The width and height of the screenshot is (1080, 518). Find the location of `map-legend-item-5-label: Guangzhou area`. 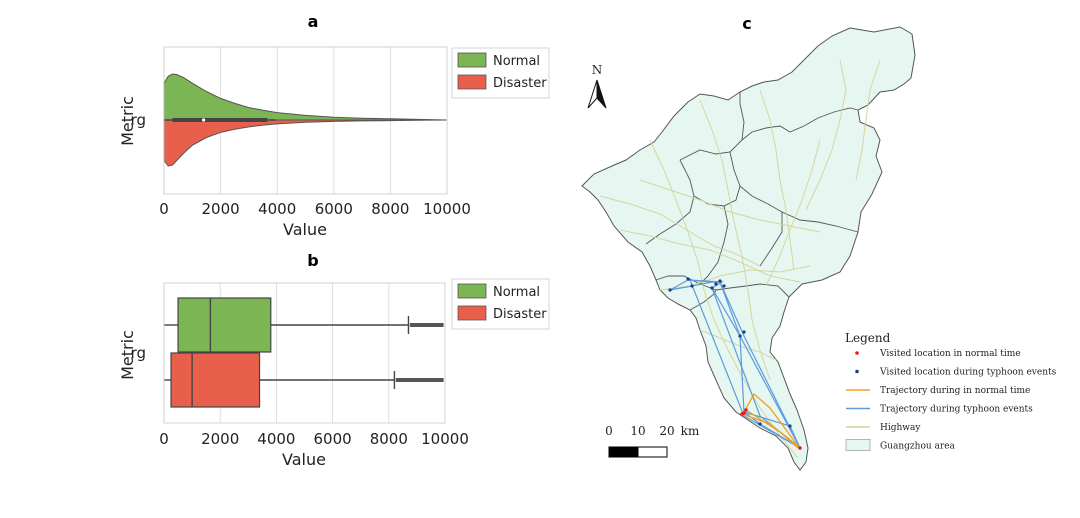

map-legend-item-5-label: Guangzhou area is located at coordinates (918, 447).